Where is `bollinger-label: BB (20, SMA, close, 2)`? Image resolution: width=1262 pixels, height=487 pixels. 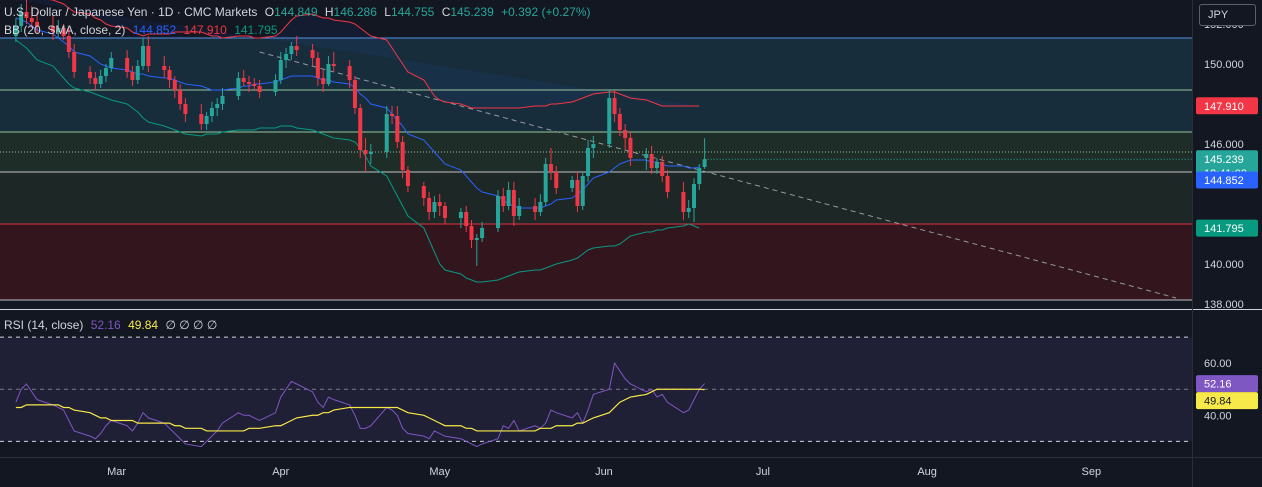
bollinger-label: BB (20, SMA, close, 2) is located at coordinates (65, 30).